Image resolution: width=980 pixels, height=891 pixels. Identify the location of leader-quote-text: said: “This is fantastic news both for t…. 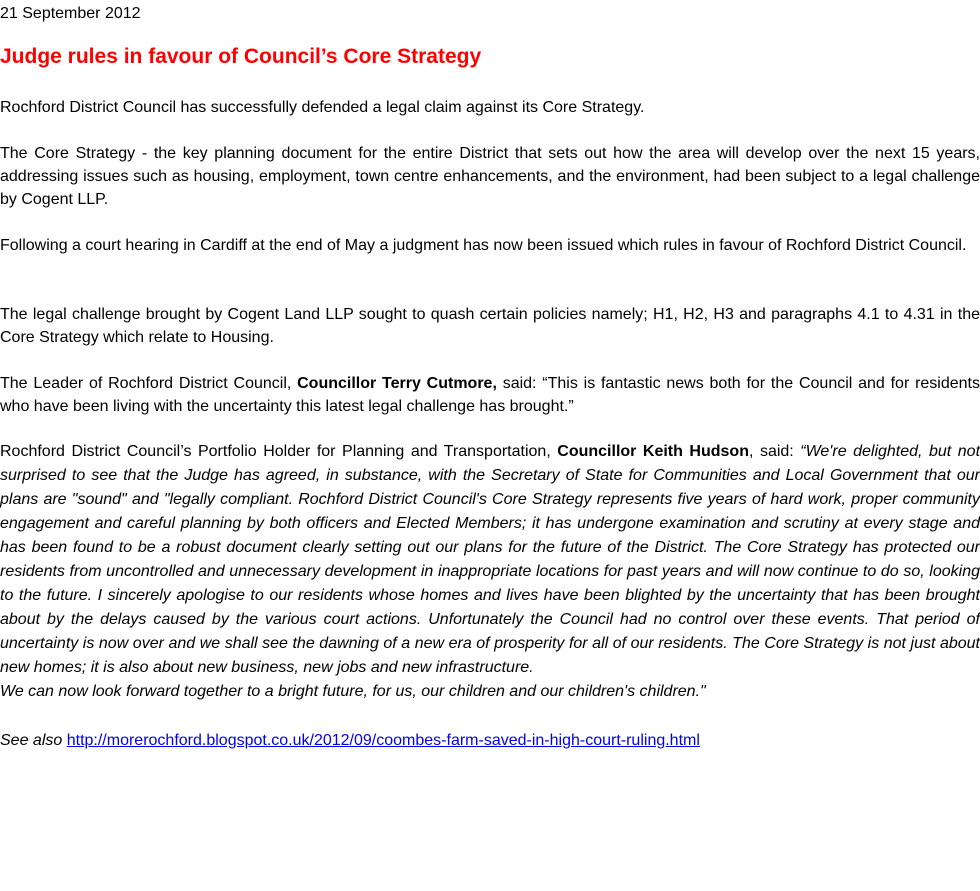
(490, 395).